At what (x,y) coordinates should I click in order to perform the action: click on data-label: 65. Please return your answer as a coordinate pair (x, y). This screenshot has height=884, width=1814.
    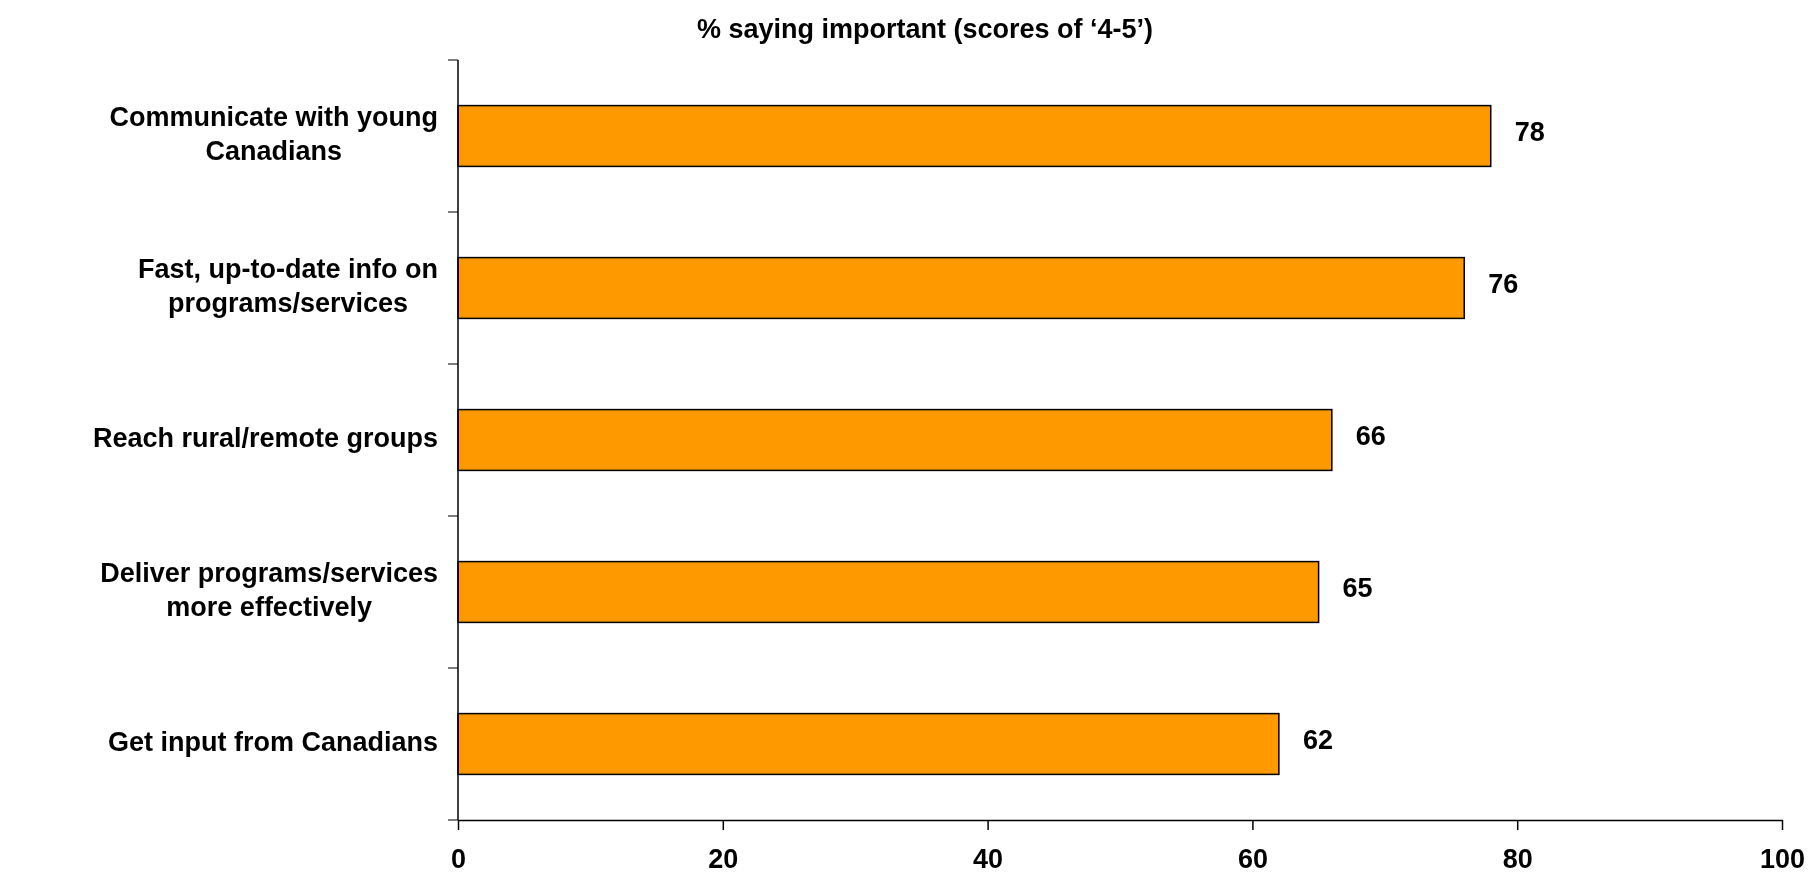
    Looking at the image, I should click on (1357, 588).